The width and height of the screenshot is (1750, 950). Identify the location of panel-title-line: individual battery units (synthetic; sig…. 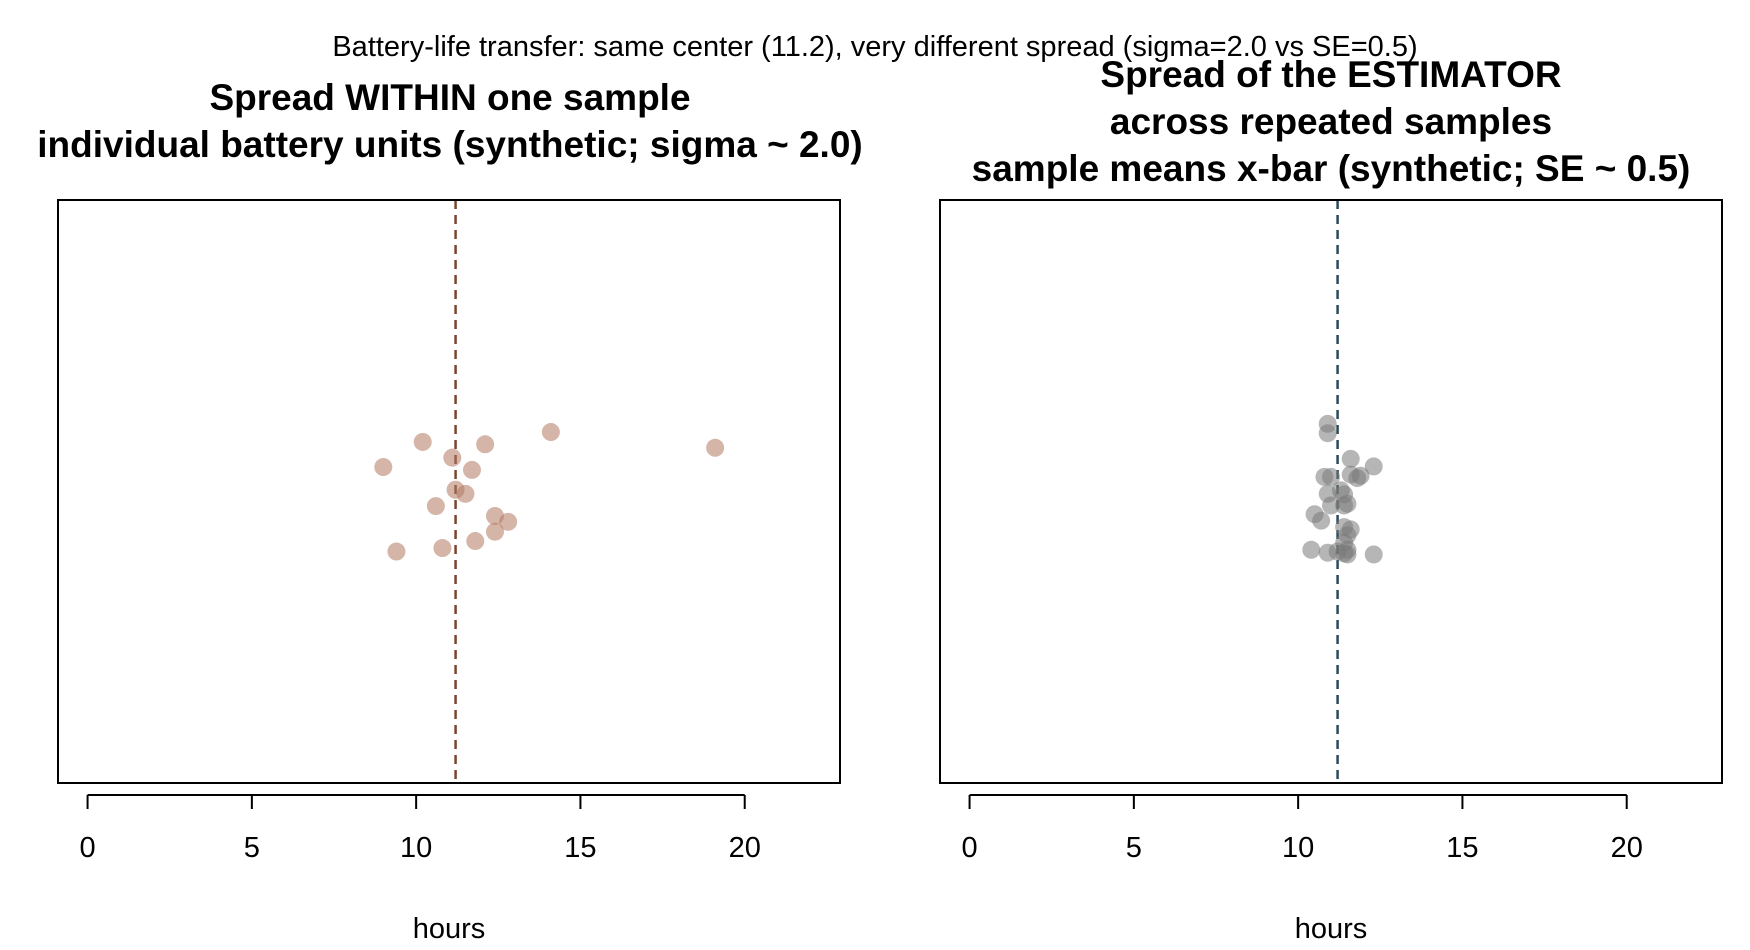
(450, 144).